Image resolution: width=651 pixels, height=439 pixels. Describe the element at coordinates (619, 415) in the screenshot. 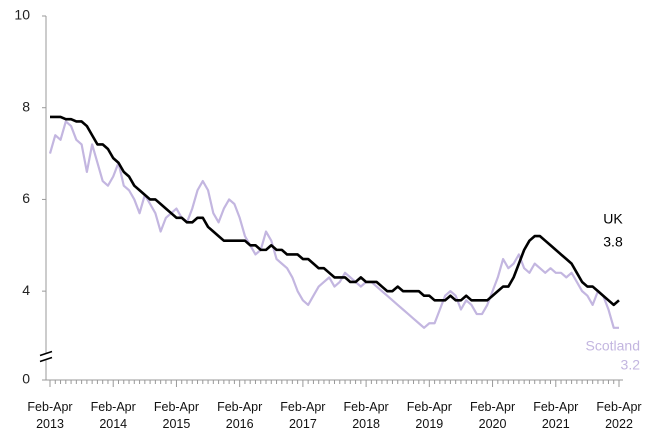

I see `x-tick-label: Feb-Apr 2022` at that location.